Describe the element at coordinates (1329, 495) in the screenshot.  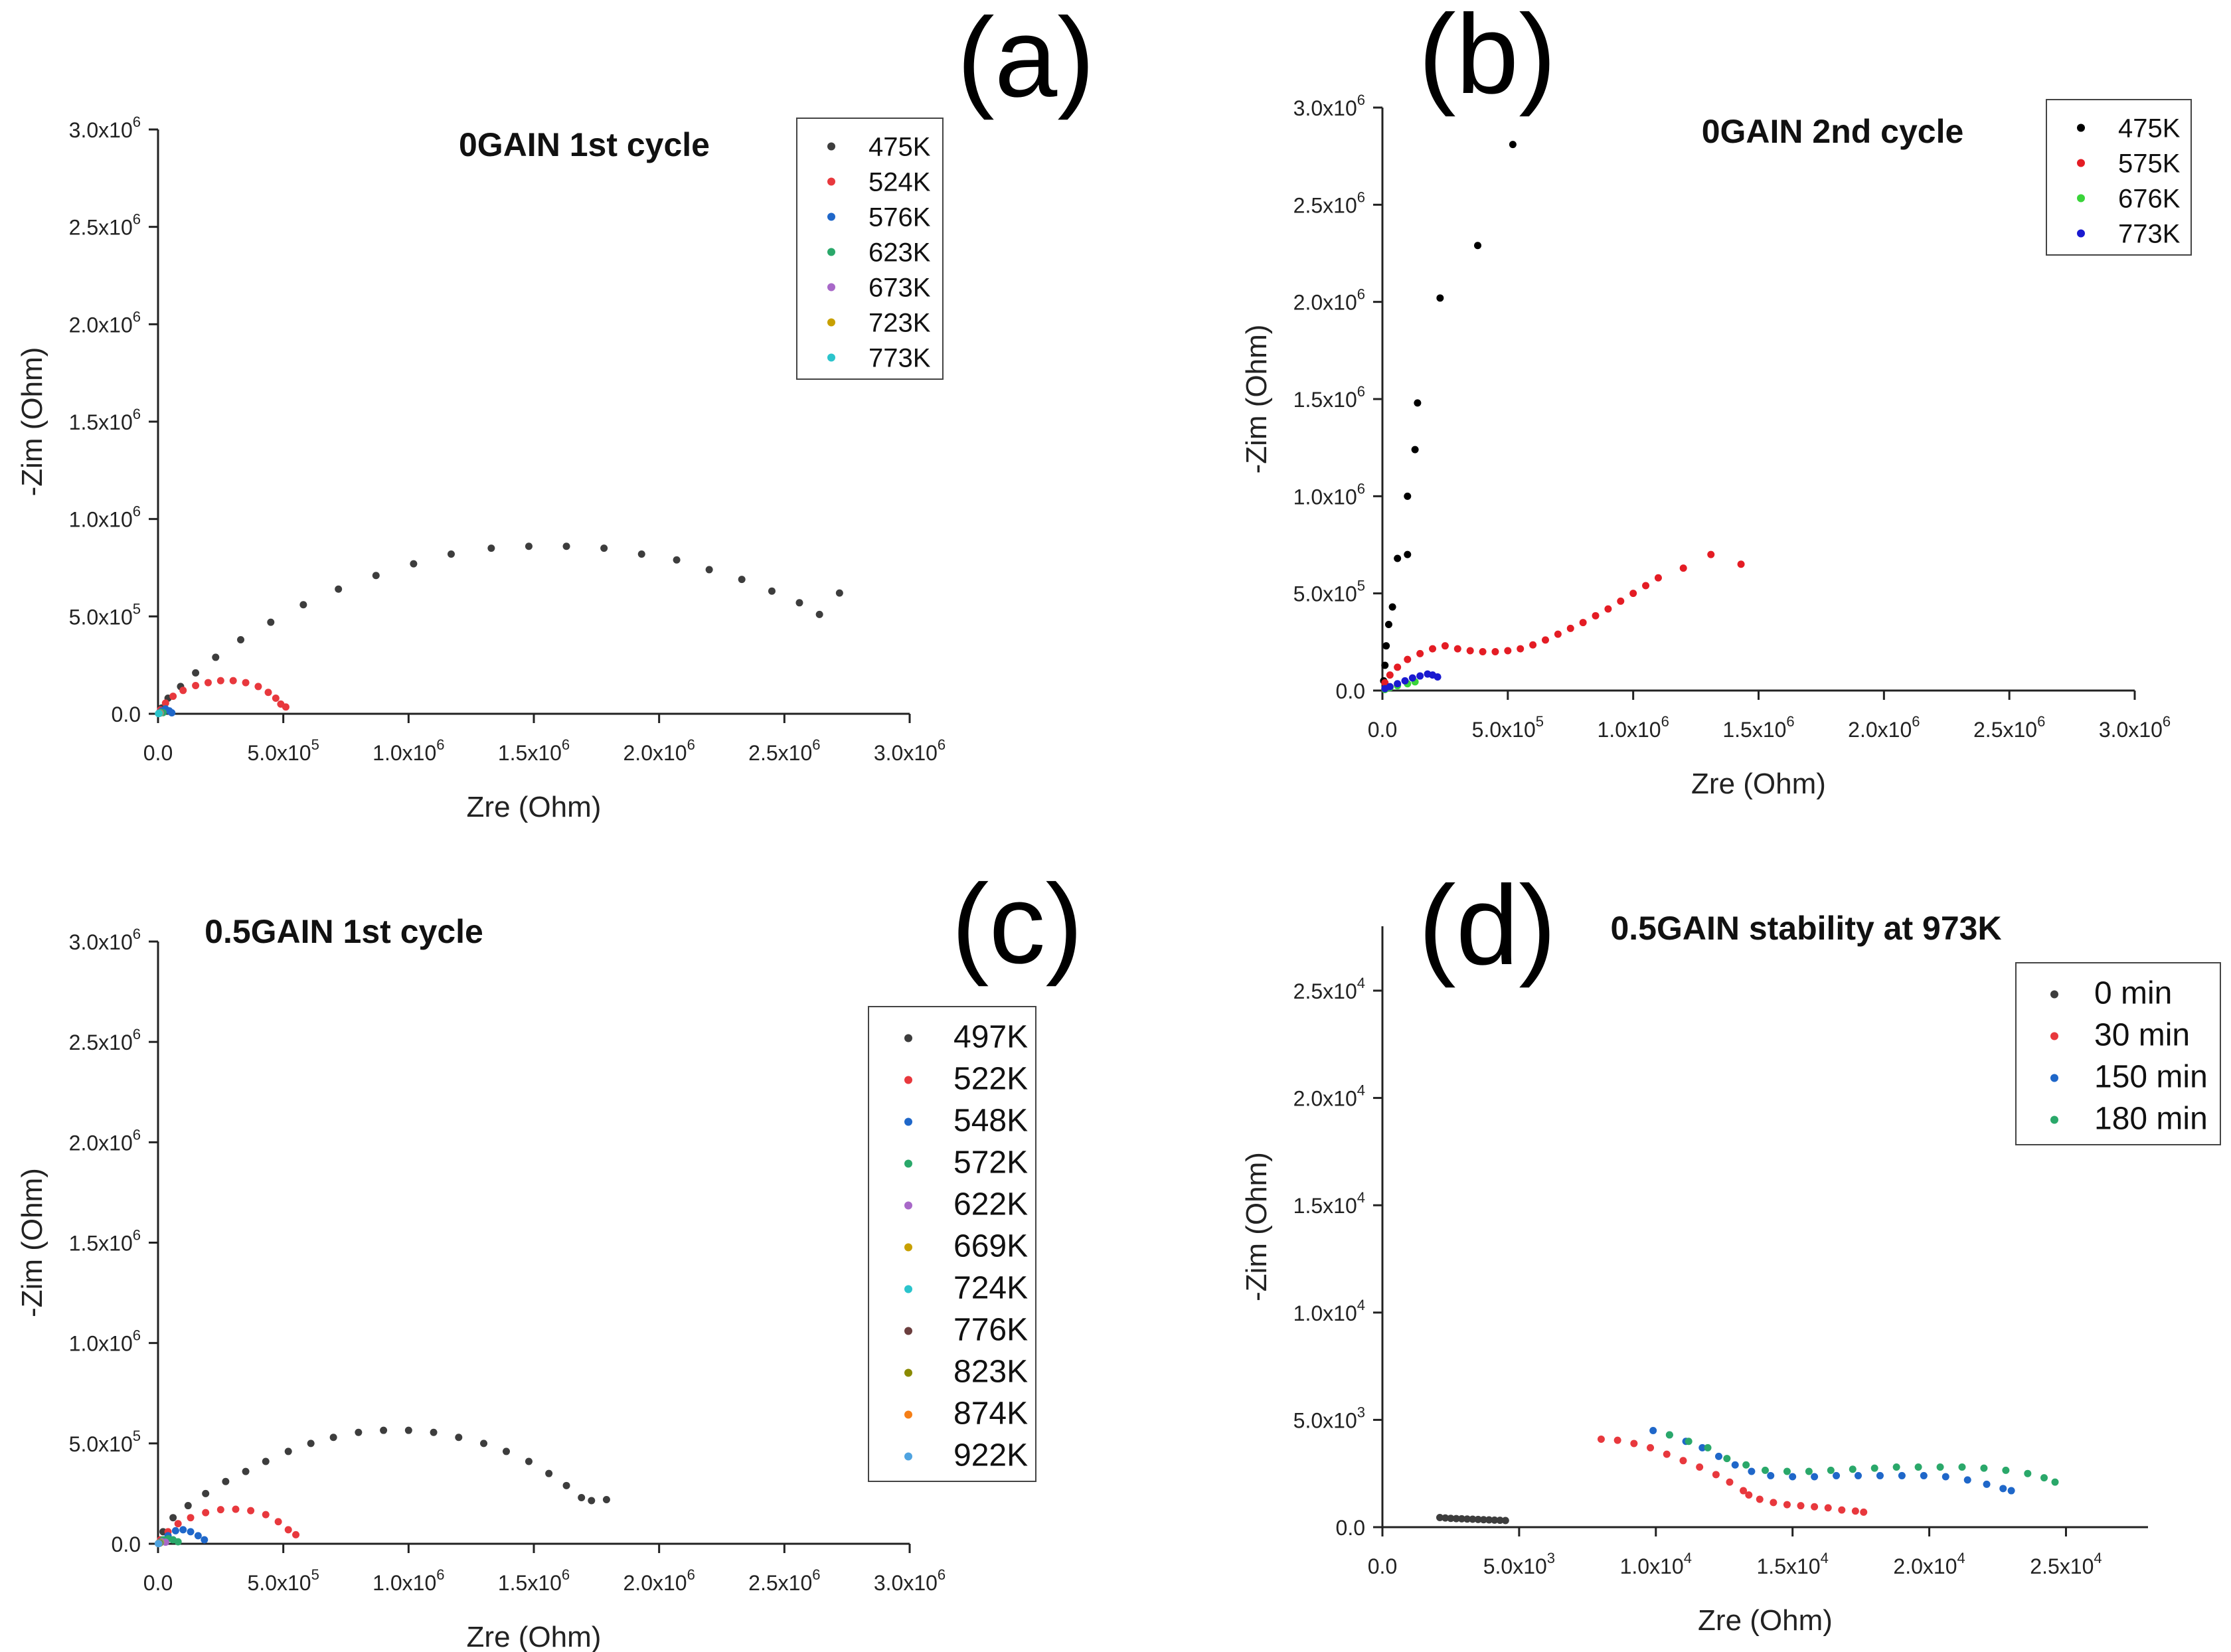
I see `y-tick-label: 1.0x10⁶` at that location.